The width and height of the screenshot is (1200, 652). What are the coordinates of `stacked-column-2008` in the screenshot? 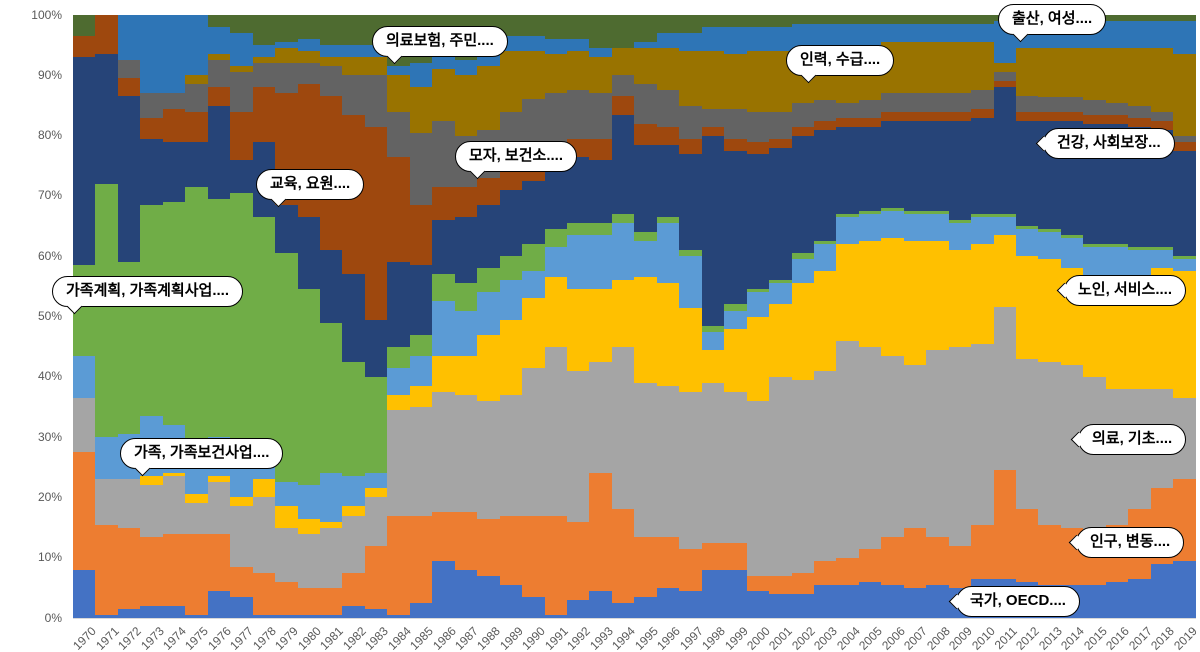 It's located at (937, 316).